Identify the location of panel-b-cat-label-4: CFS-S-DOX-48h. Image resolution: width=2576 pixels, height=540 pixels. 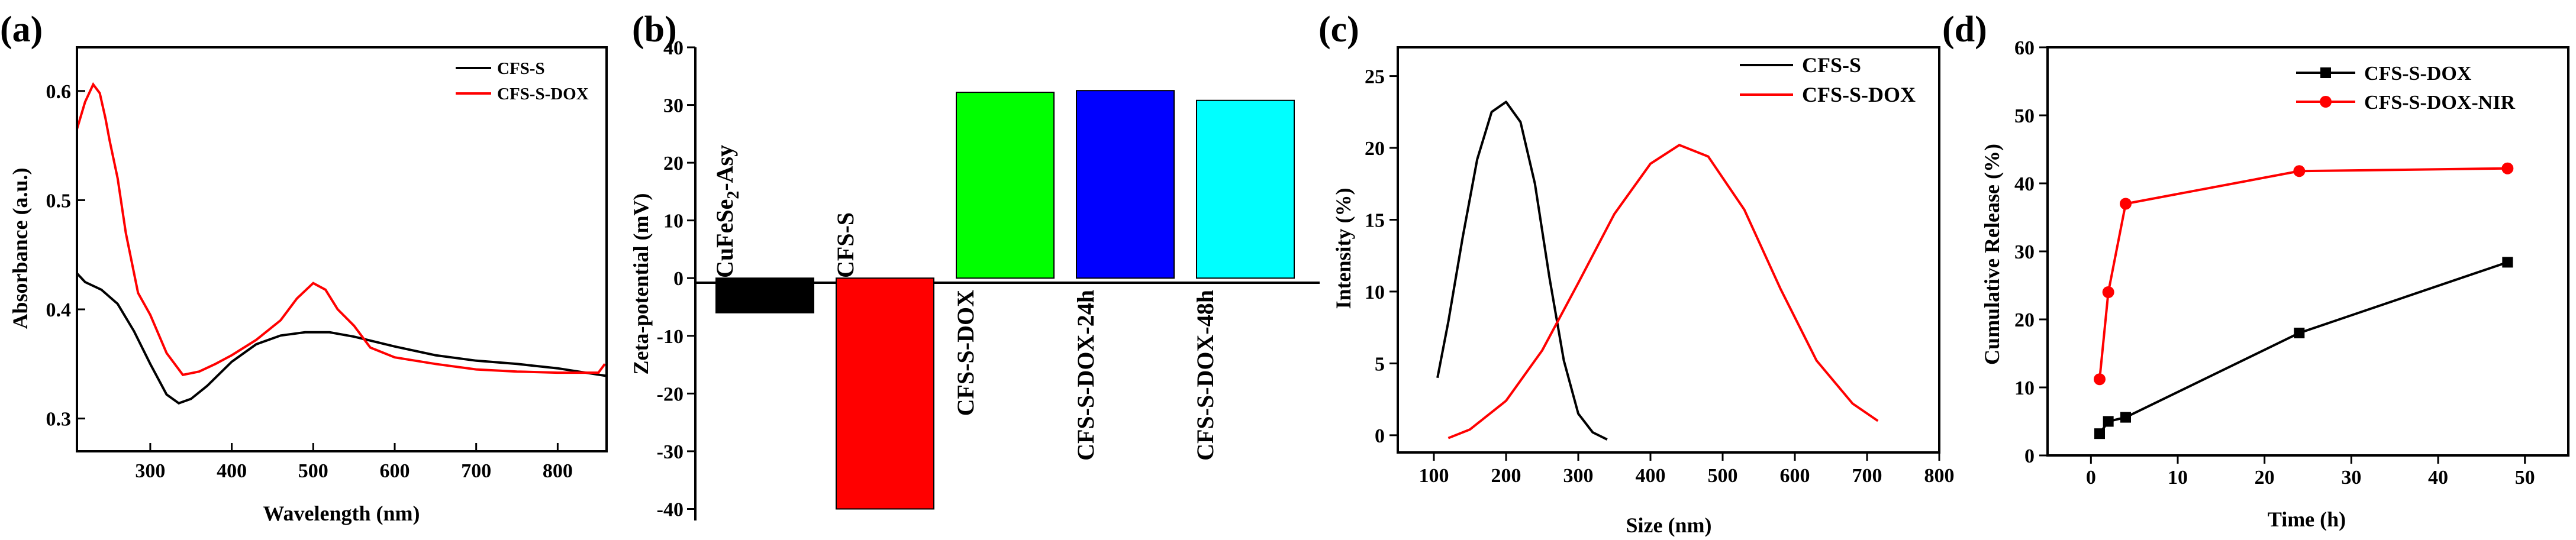
(1205, 375).